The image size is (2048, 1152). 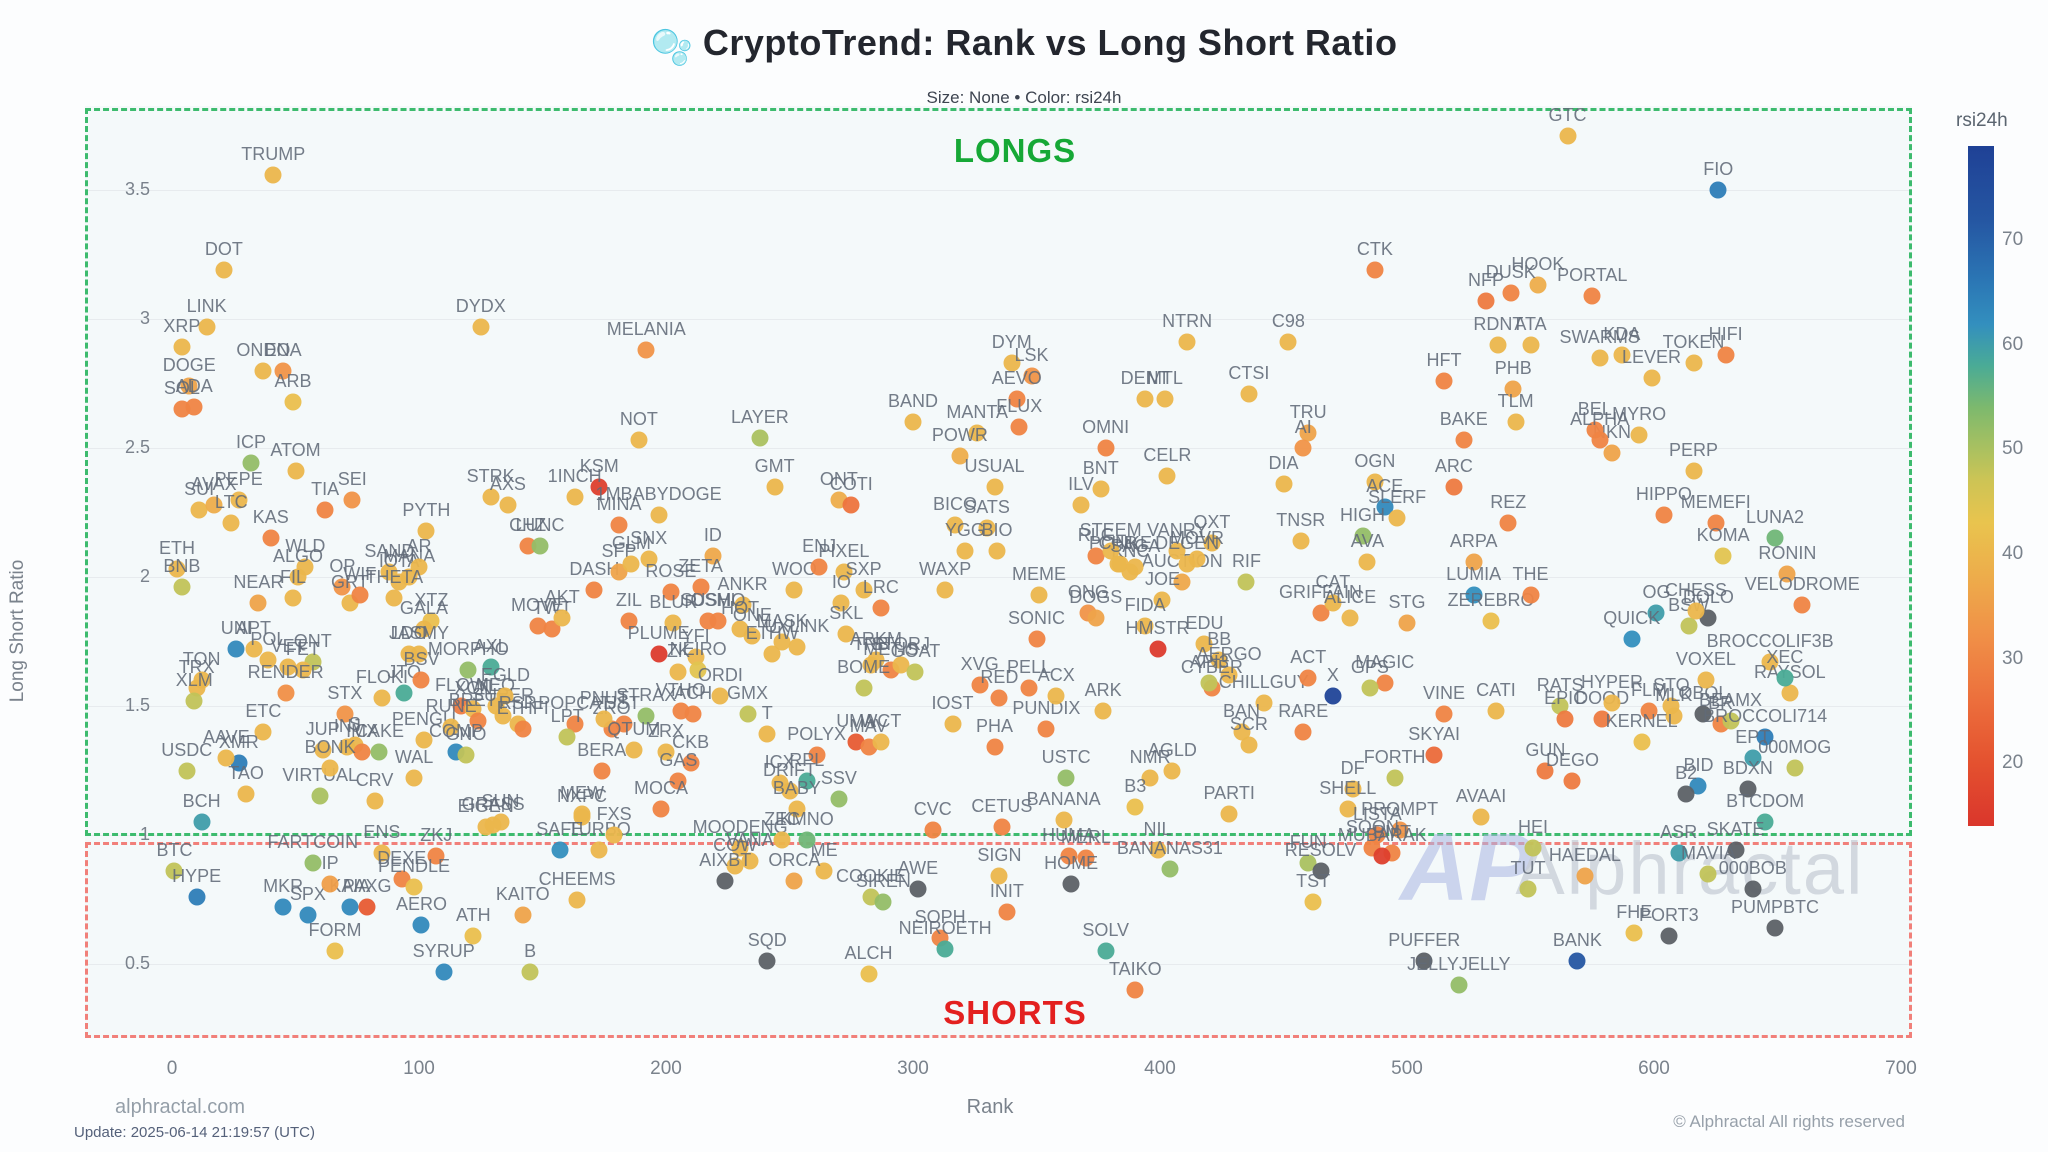 I want to click on data-point-BABY, so click(x=797, y=809).